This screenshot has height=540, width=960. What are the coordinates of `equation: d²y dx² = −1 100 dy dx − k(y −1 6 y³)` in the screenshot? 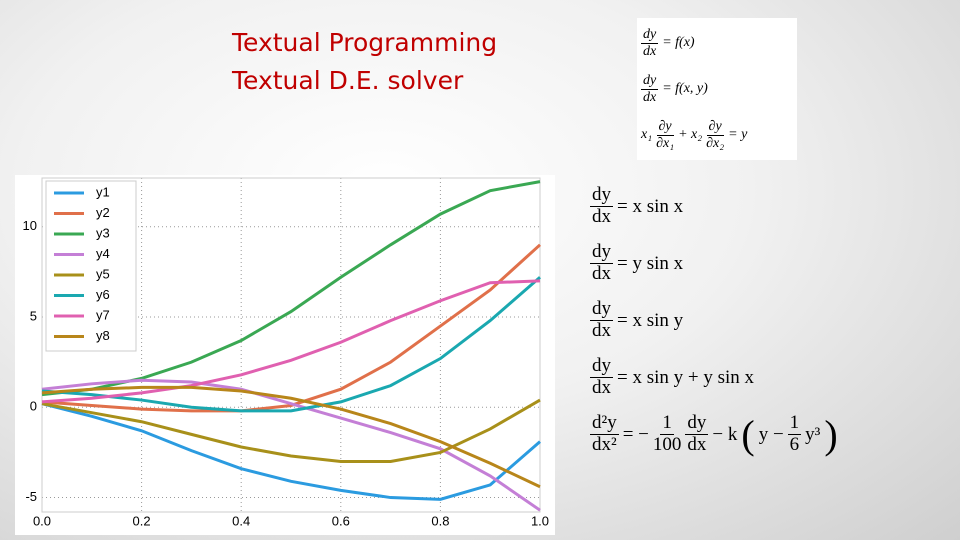 It's located at (714, 434).